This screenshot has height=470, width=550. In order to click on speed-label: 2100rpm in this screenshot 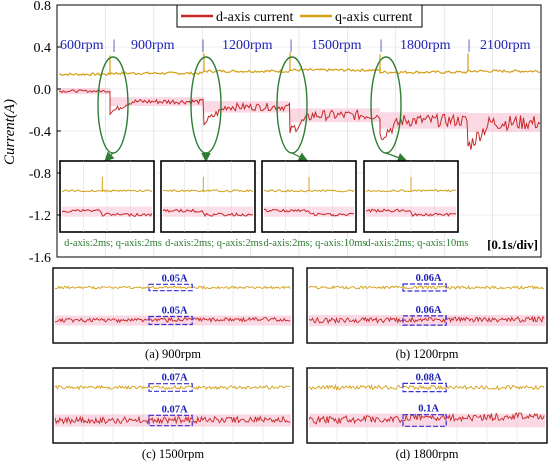, I will do `click(505, 45)`.